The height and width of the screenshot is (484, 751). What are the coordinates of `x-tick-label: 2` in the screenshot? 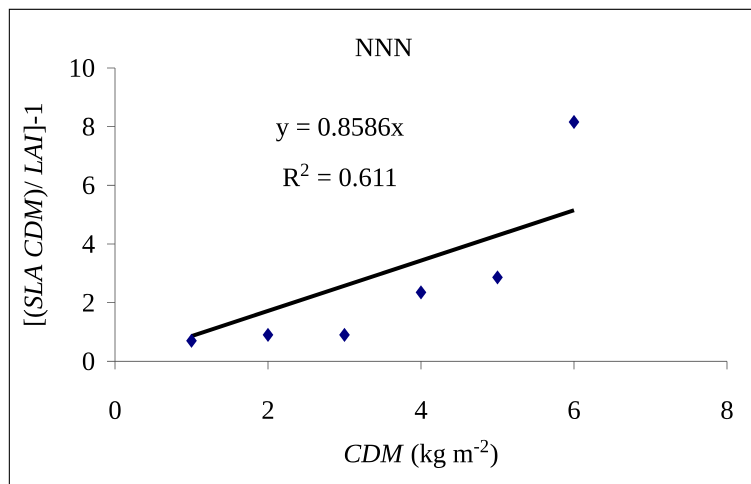 It's located at (268, 410).